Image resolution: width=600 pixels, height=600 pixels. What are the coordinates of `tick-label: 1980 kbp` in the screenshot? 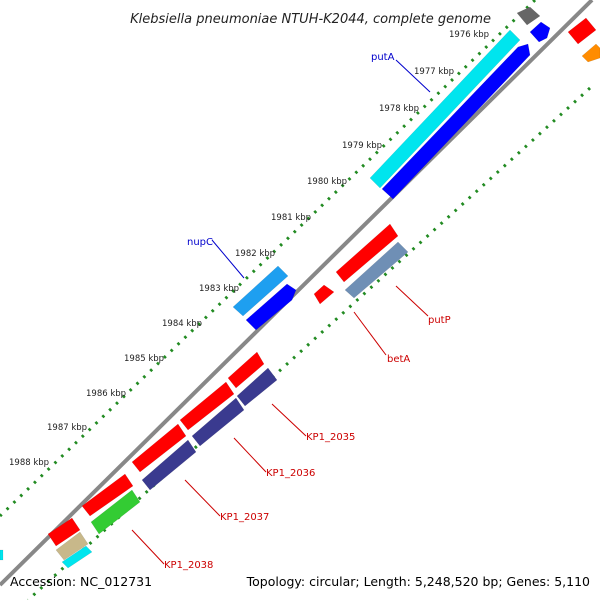 It's located at (327, 182).